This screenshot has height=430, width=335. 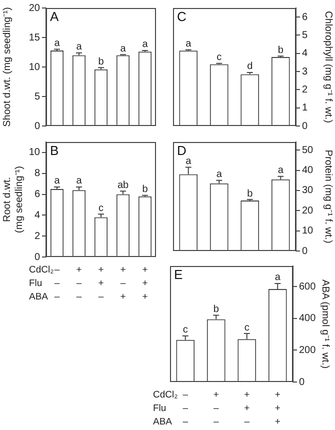 I want to click on y-tick-label: 600, so click(x=307, y=286).